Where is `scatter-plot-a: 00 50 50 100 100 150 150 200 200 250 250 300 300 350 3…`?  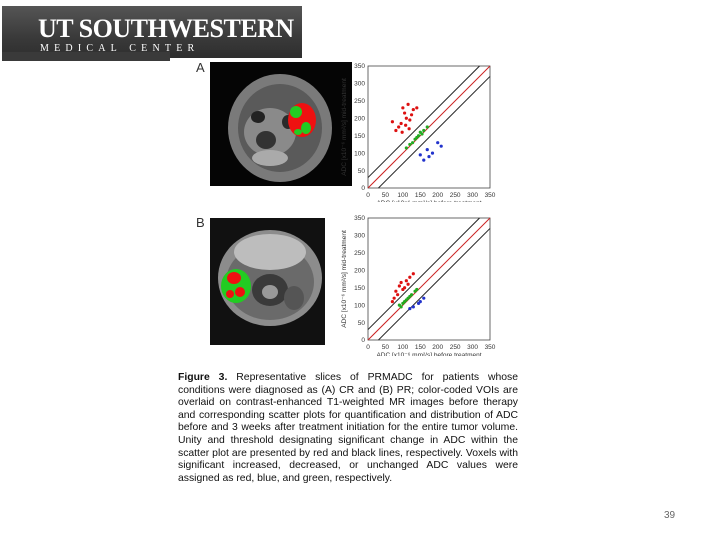
scatter-plot-a: 00 50 50 100 100 150 150 200 200 250 250 300 300 350 3… is located at coordinates (418, 132).